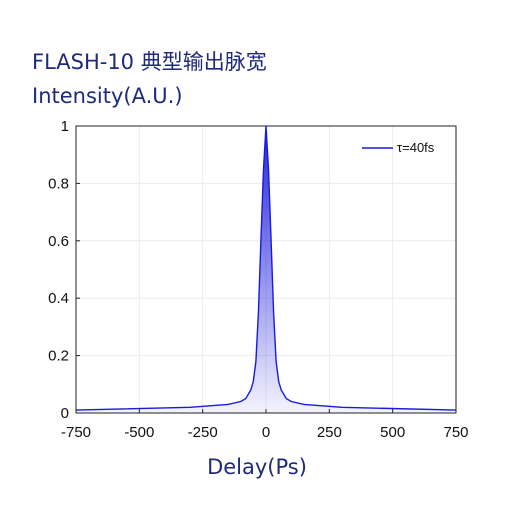 This screenshot has height=515, width=515. What do you see at coordinates (58, 298) in the screenshot?
I see `y-tick-label: 0.4` at bounding box center [58, 298].